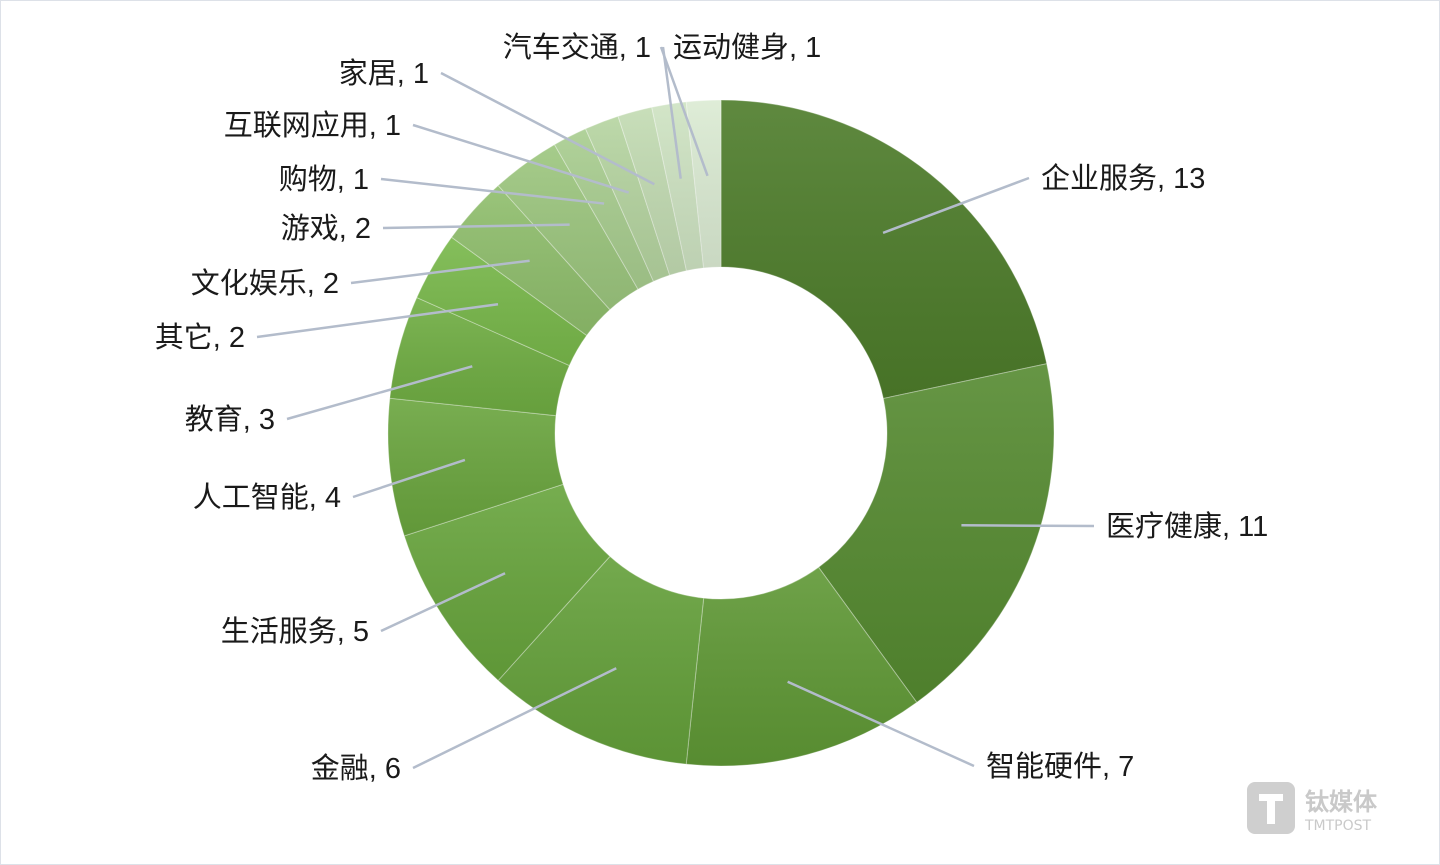 The height and width of the screenshot is (865, 1440). What do you see at coordinates (747, 47) in the screenshot?
I see `data-label-15: 运动健身, 1` at bounding box center [747, 47].